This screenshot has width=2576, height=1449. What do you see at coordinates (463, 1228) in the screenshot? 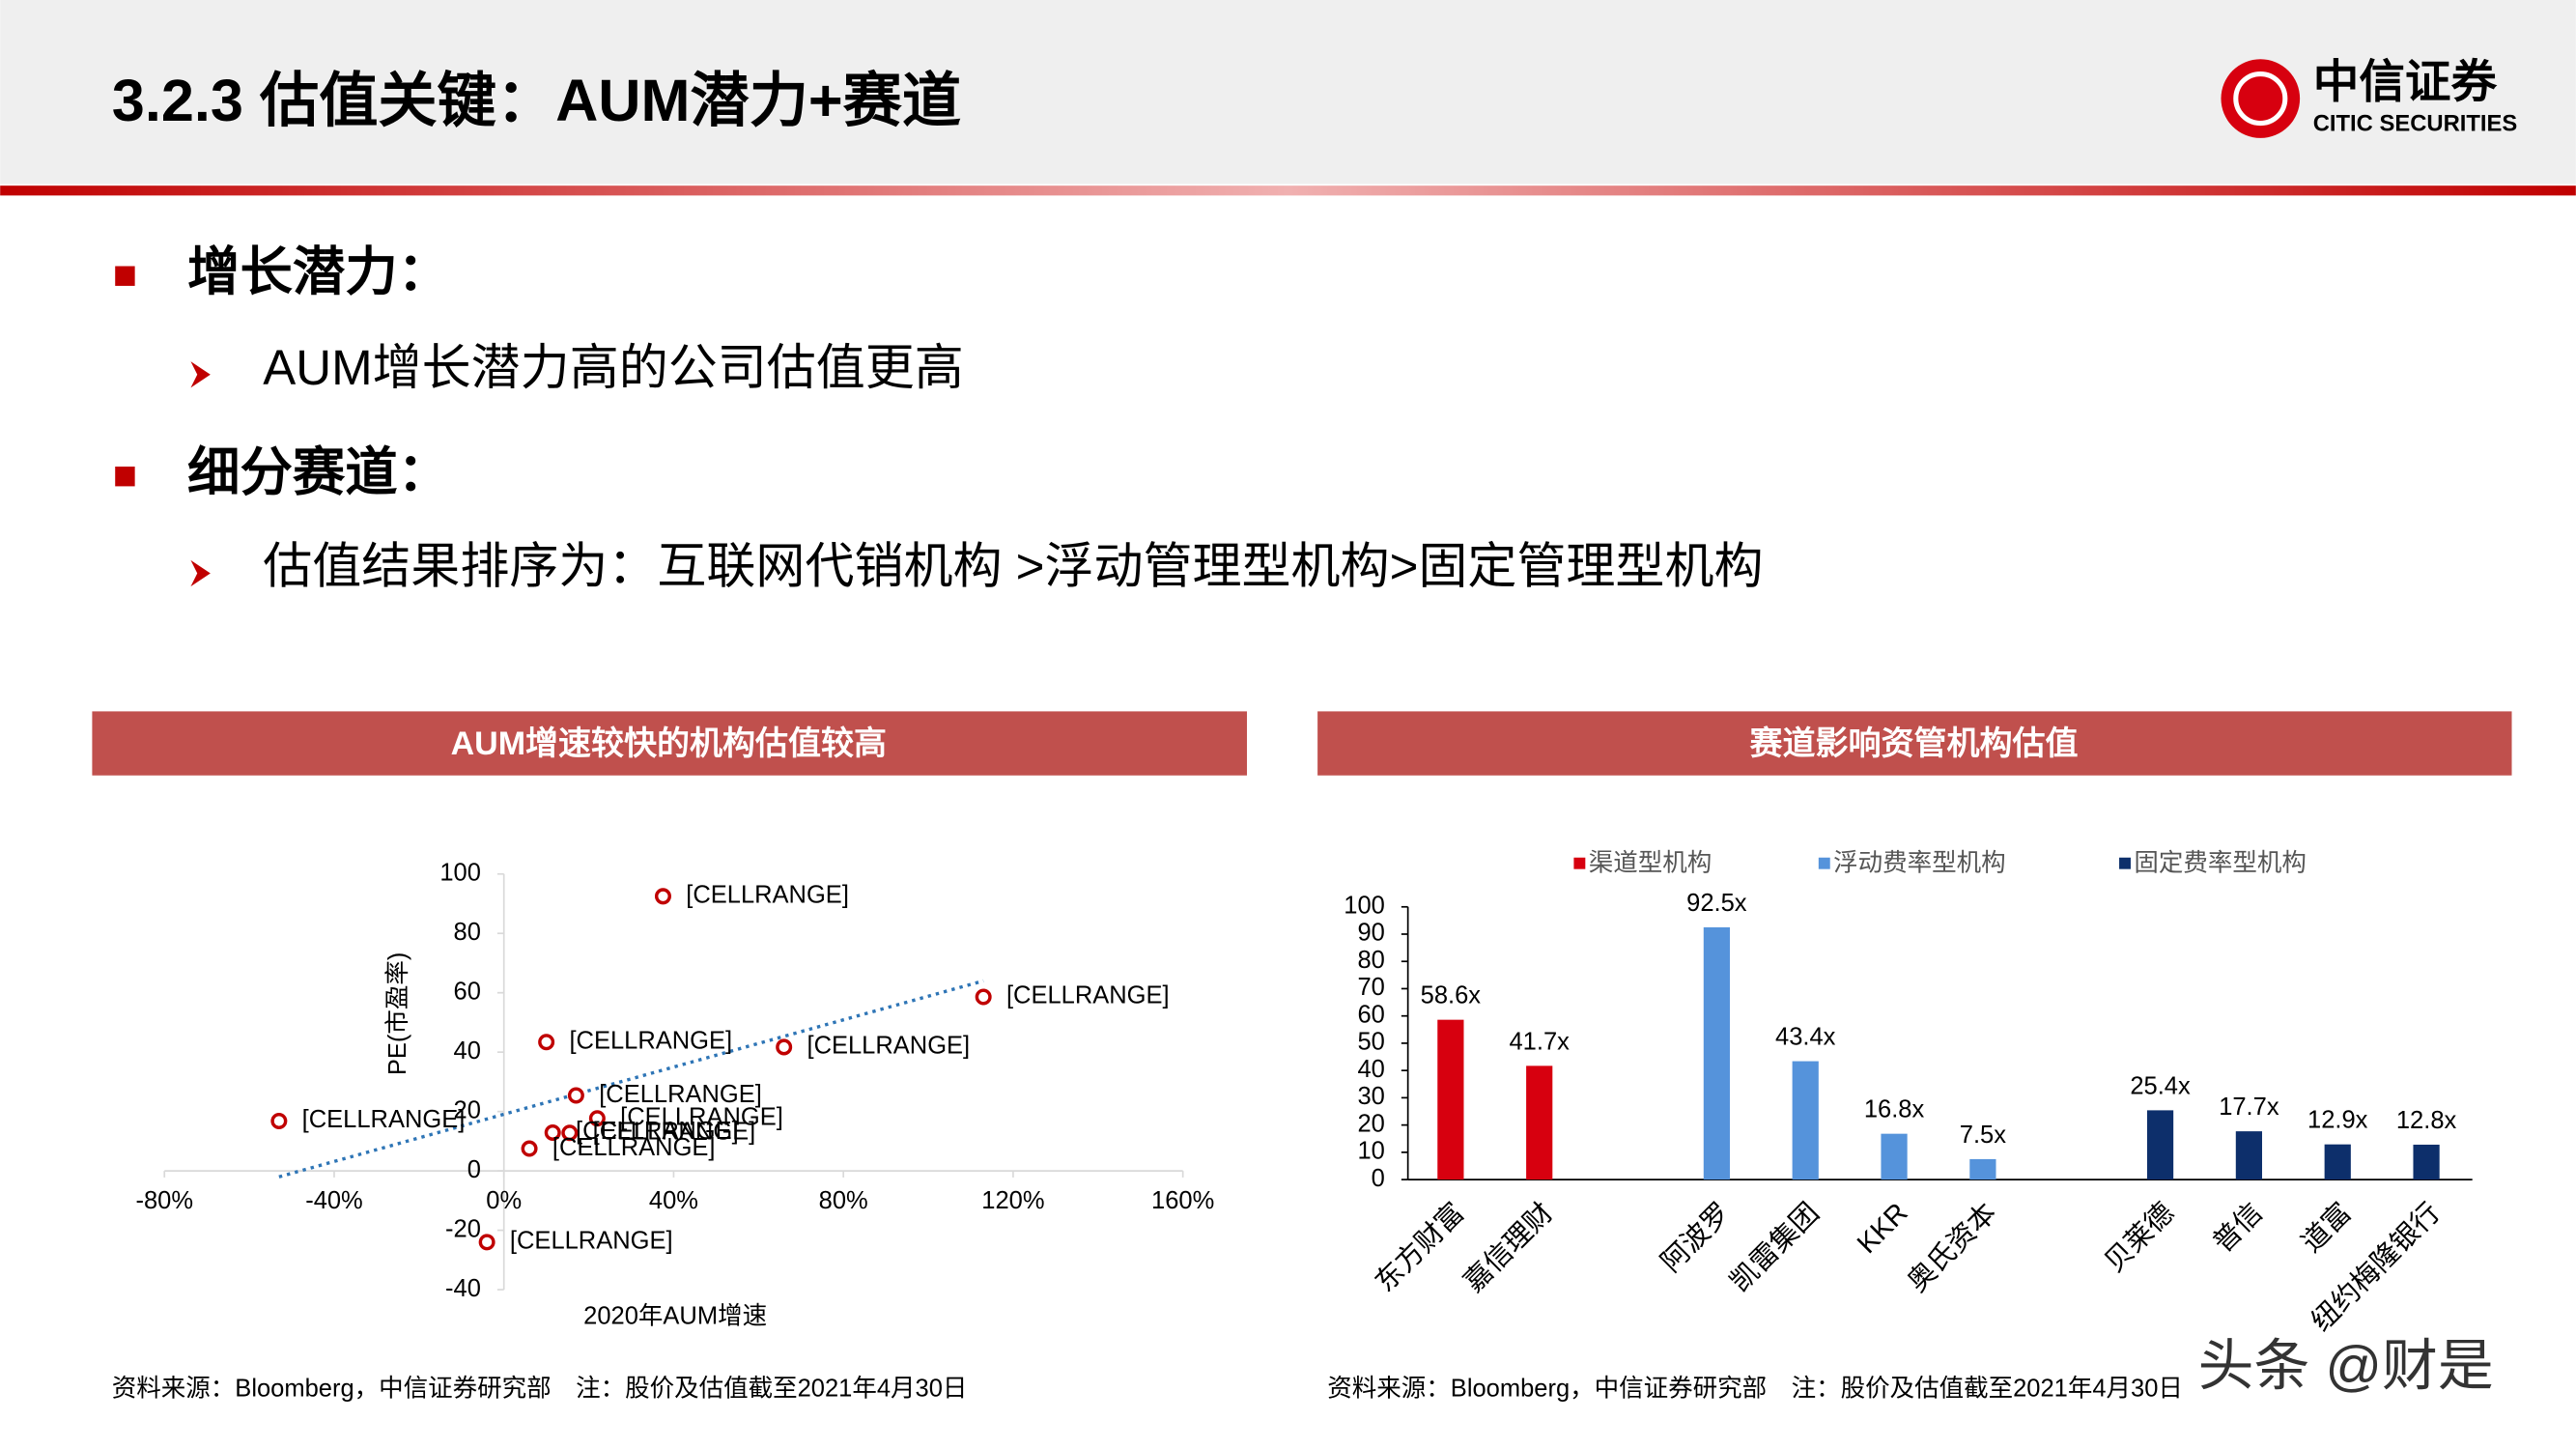
I see `y-tick-label: -20` at bounding box center [463, 1228].